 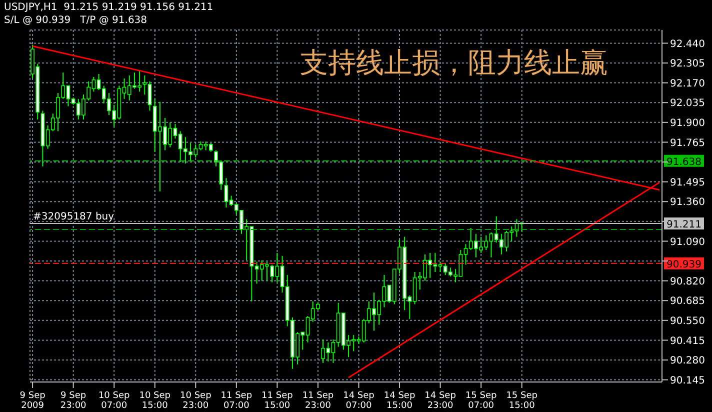 What do you see at coordinates (73, 401) in the screenshot?
I see `x-tick-label: 9 Sep 23:00` at bounding box center [73, 401].